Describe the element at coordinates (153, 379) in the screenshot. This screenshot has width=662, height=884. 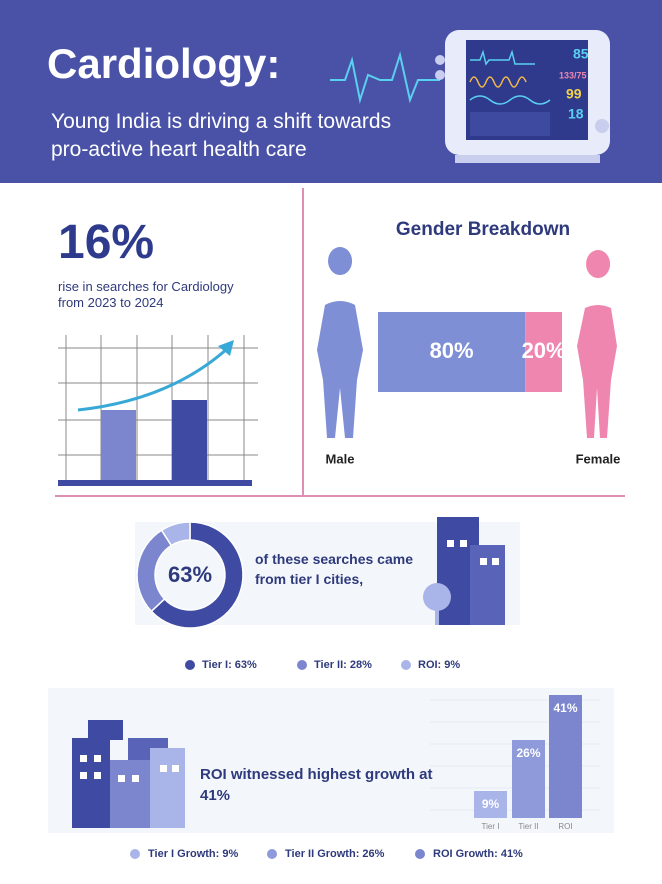
I see `rise-arrow` at that location.